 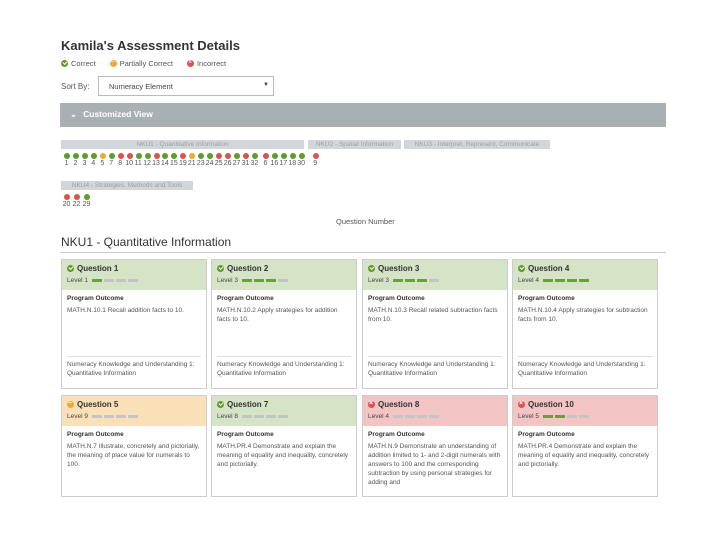 I want to click on sort-select: Numeracy Element ▼, so click(x=186, y=86).